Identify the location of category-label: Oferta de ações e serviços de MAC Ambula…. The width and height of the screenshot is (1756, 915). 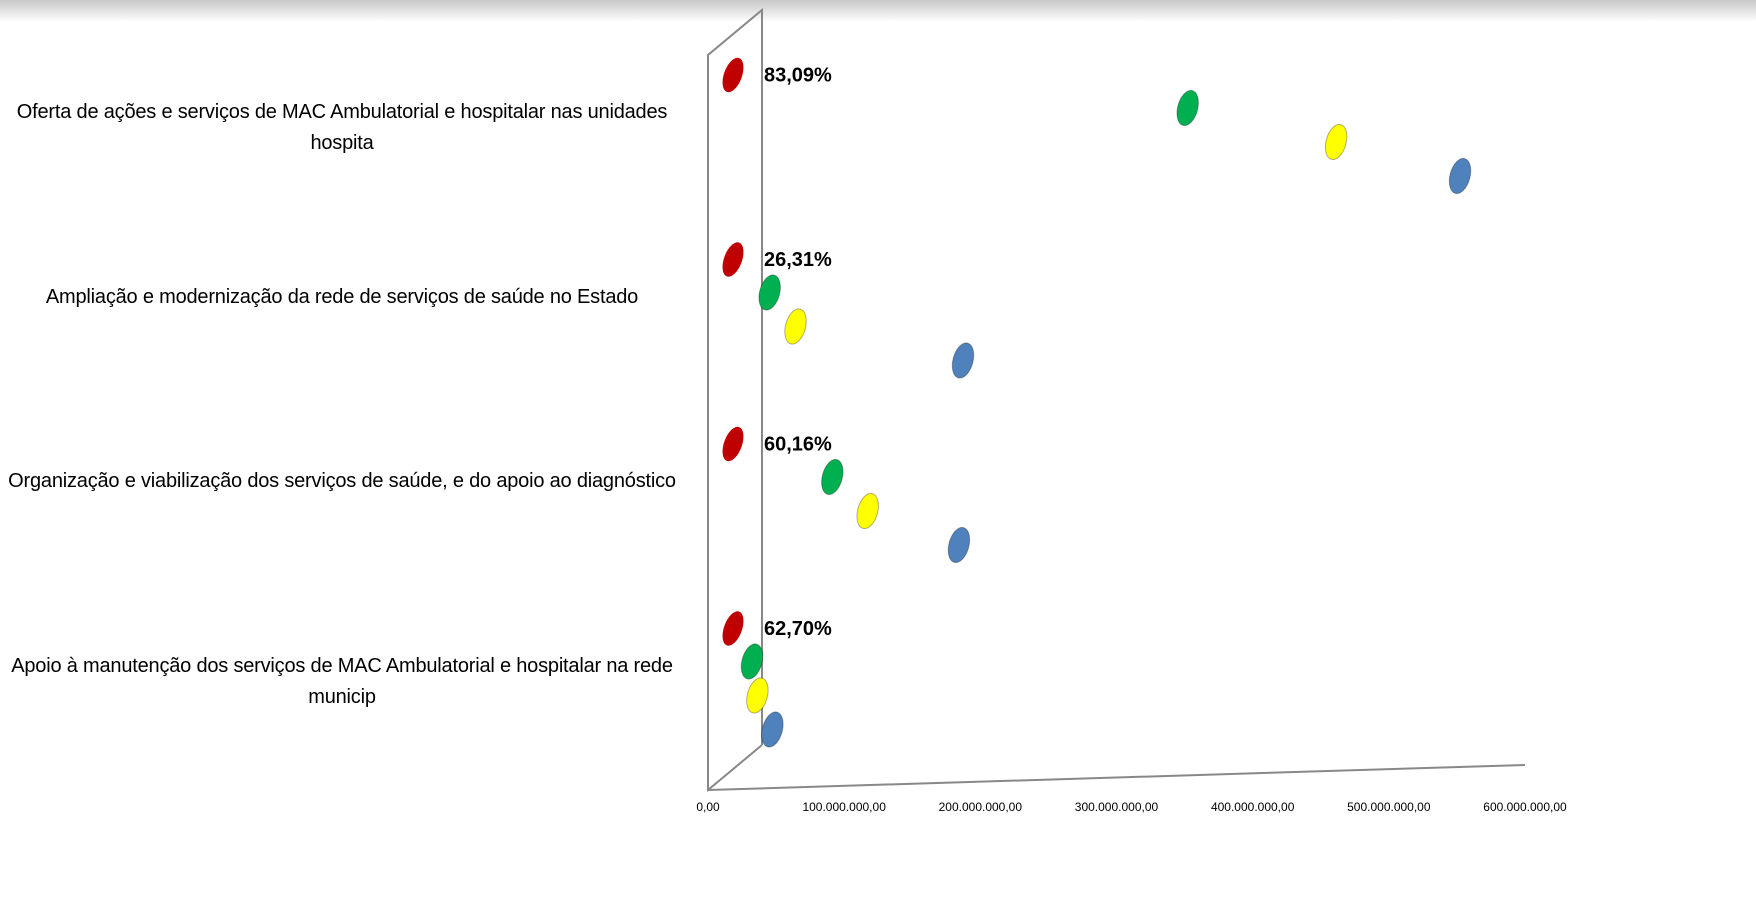
(342, 127).